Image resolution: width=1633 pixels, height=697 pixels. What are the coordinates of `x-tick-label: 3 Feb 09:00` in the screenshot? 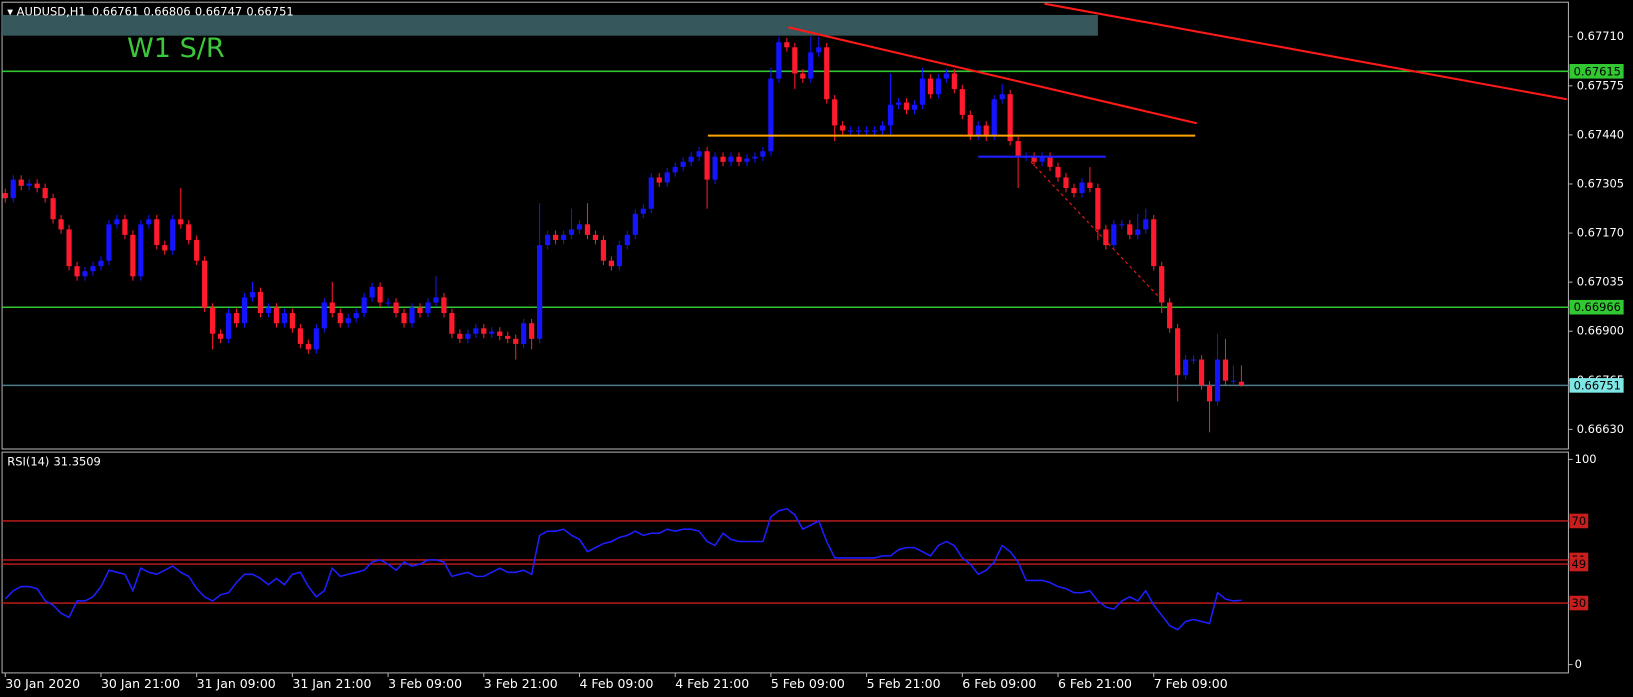 It's located at (425, 683).